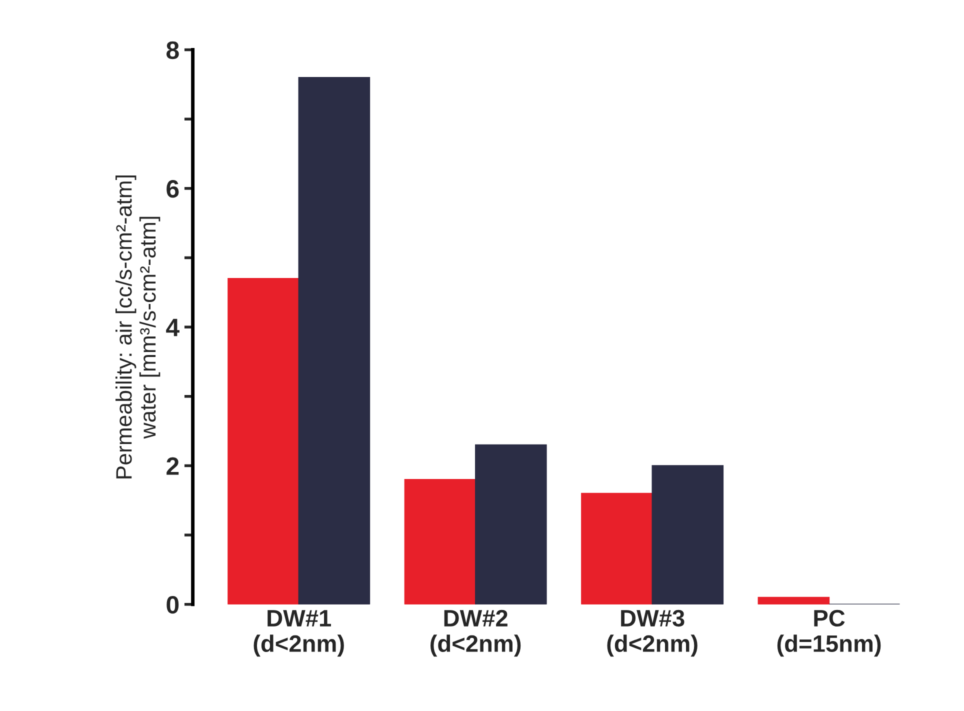 This screenshot has width=964, height=711. What do you see at coordinates (173, 327) in the screenshot?
I see `y-tick-label: 4` at bounding box center [173, 327].